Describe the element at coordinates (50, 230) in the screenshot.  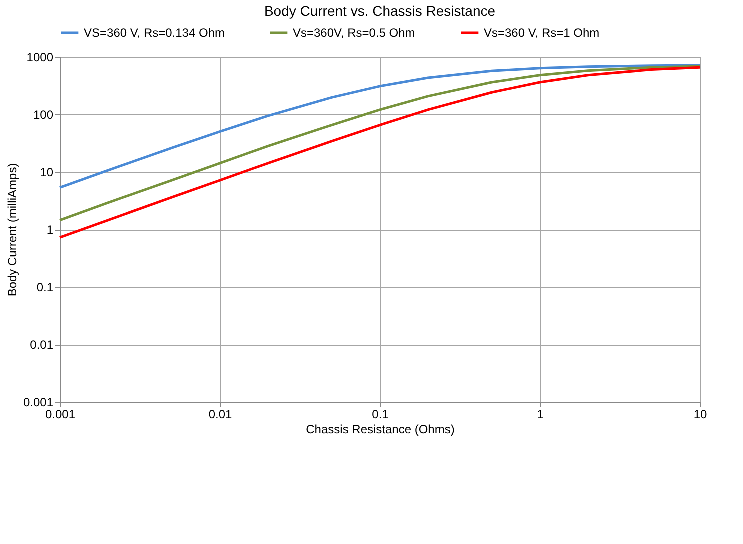
I see `y-tick-label: 1` at that location.